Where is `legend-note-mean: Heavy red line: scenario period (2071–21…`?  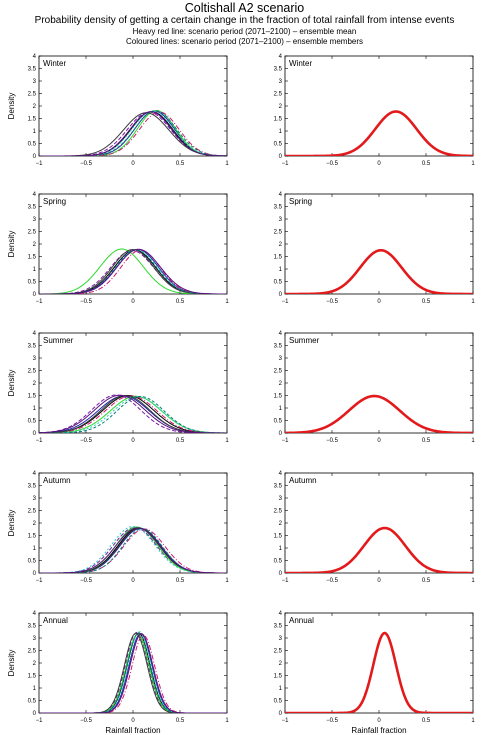
legend-note-mean: Heavy red line: scenario period (2071–21… is located at coordinates (244, 31).